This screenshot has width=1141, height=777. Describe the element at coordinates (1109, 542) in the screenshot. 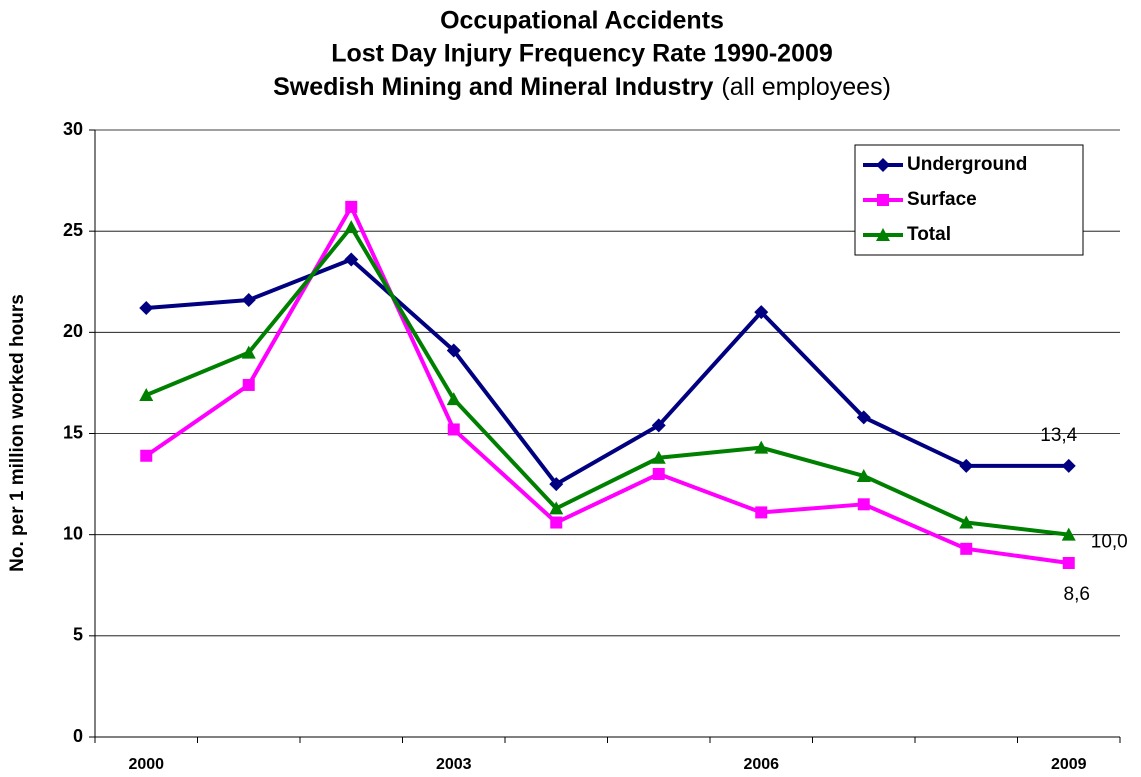

I see `data-label: 10,0` at that location.